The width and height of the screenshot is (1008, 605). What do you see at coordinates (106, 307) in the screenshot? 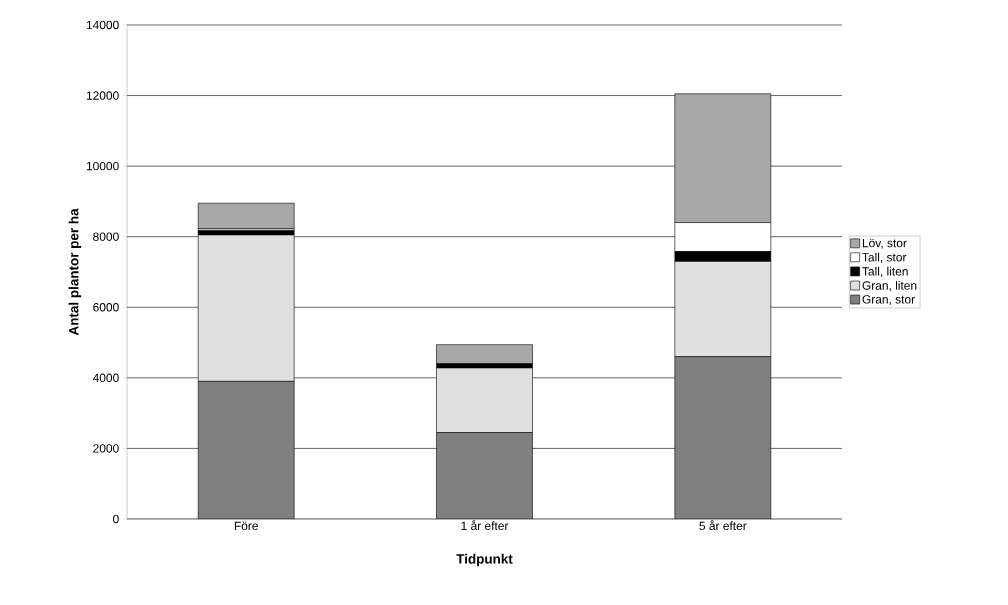
I see `y-tick-label: 6000` at bounding box center [106, 307].